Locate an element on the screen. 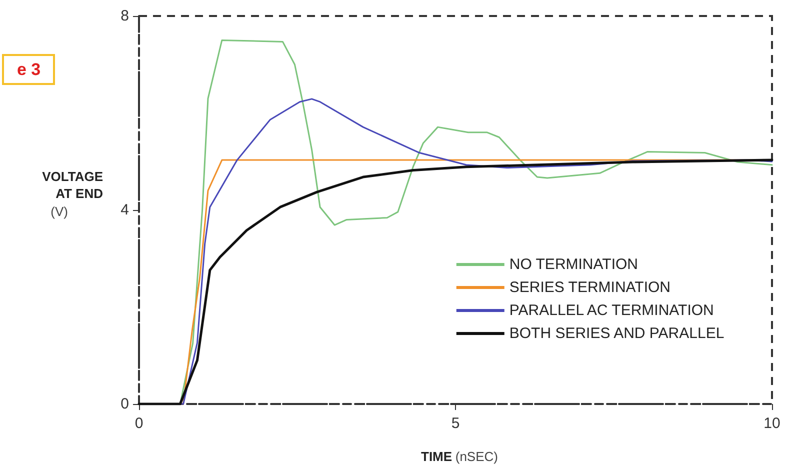  x-axis-title: TIME (nSEC) is located at coordinates (459, 456).